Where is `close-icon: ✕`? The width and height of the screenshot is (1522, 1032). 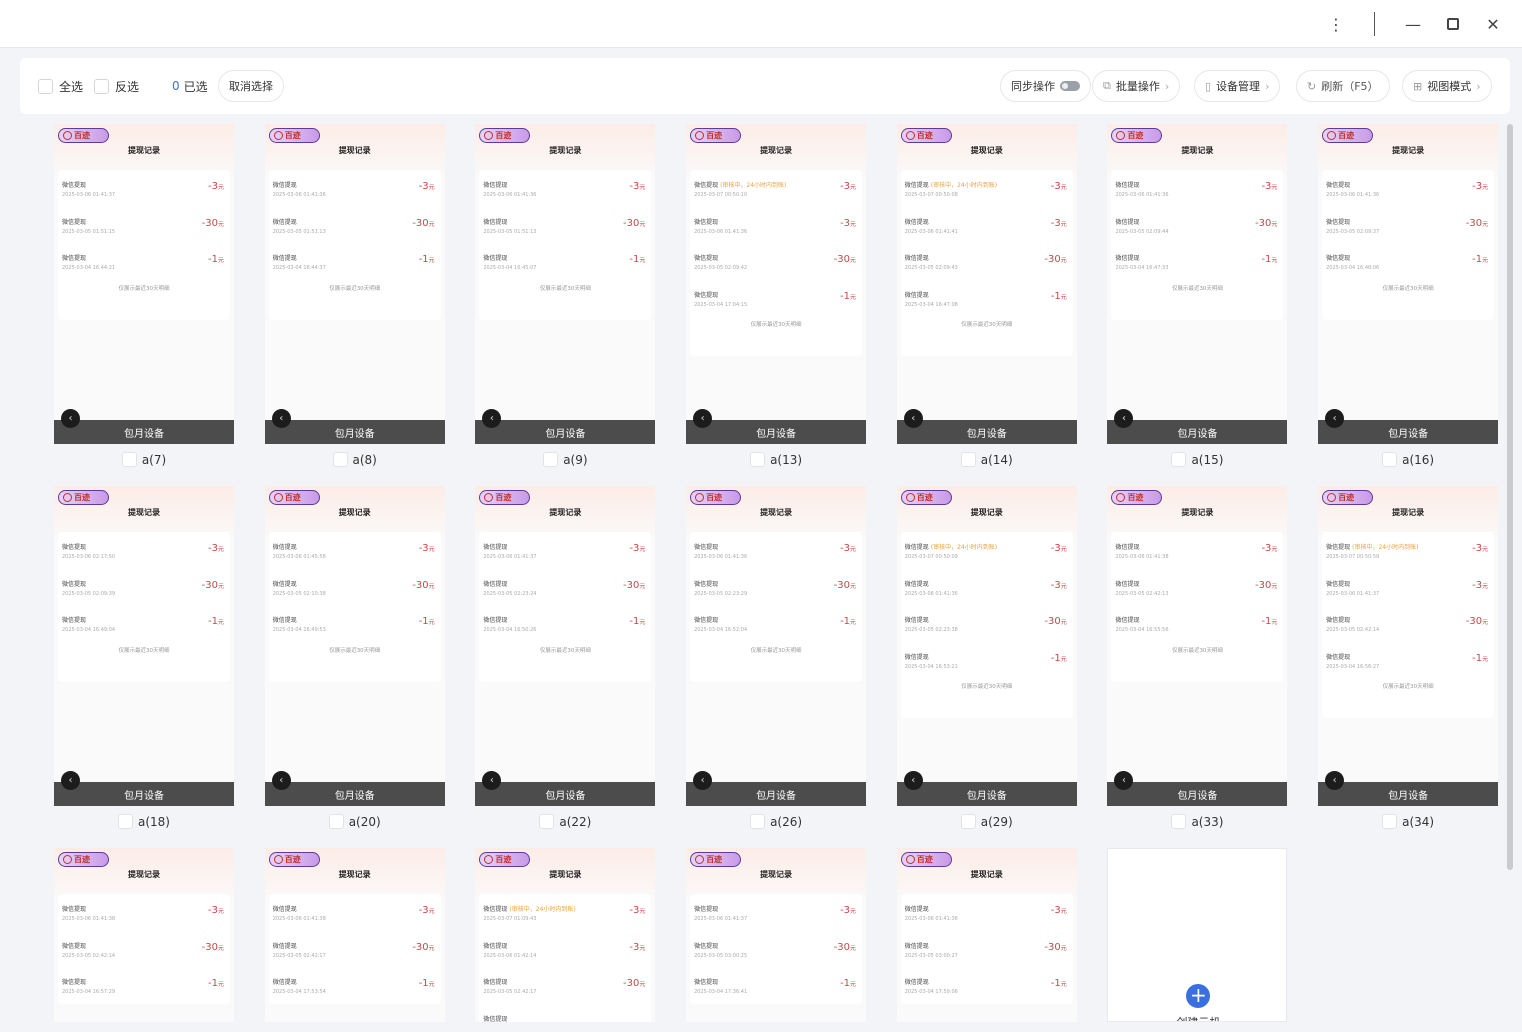
close-icon: ✕ is located at coordinates (1493, 24).